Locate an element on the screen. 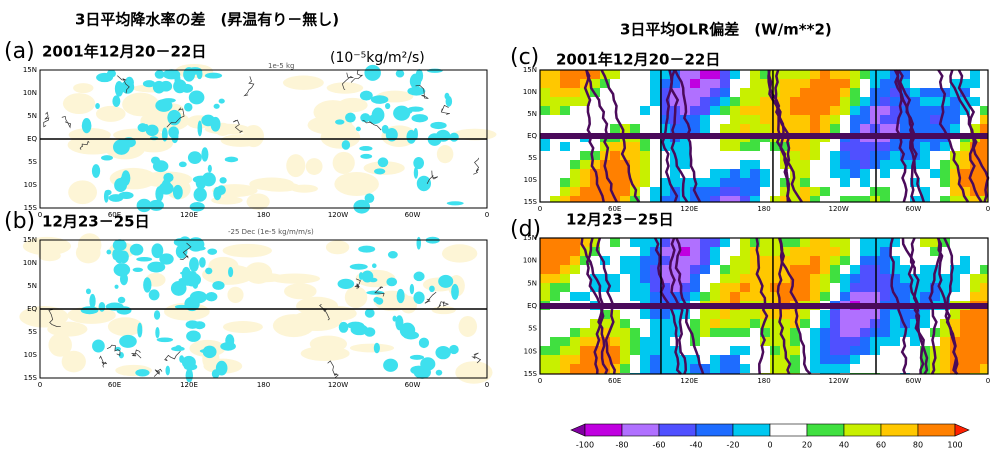 This screenshot has width=996, height=454. olr-map is located at coordinates (764, 136).